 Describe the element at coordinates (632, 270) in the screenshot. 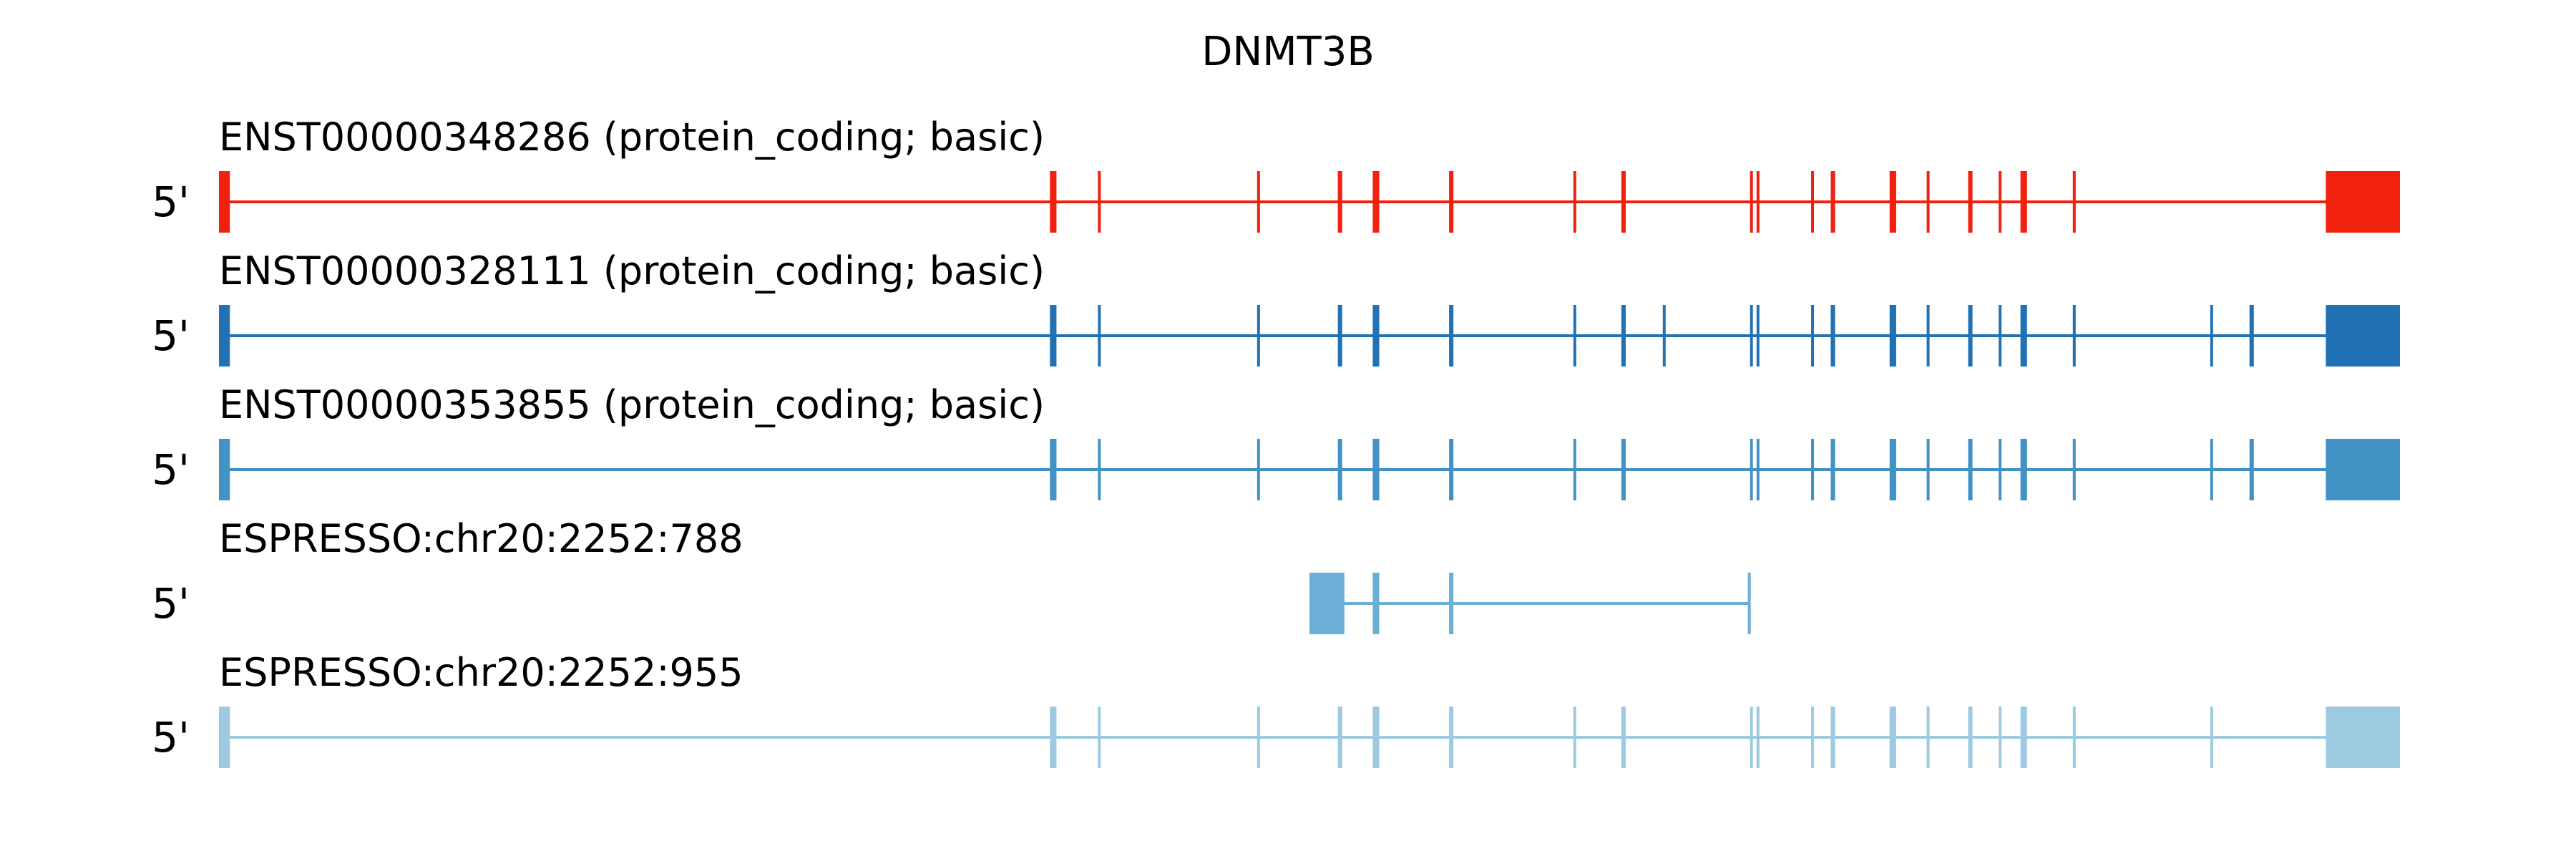

I see `transcript-label: ENST00000328111 (protein_coding; basic)` at that location.